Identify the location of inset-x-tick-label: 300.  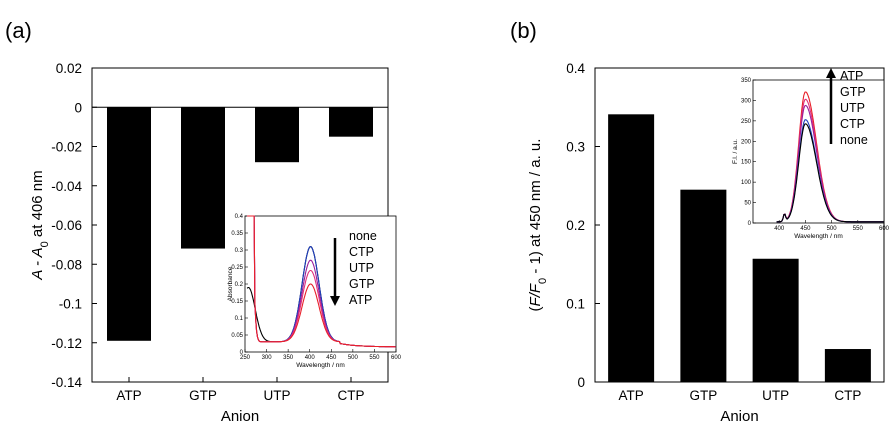
(267, 358).